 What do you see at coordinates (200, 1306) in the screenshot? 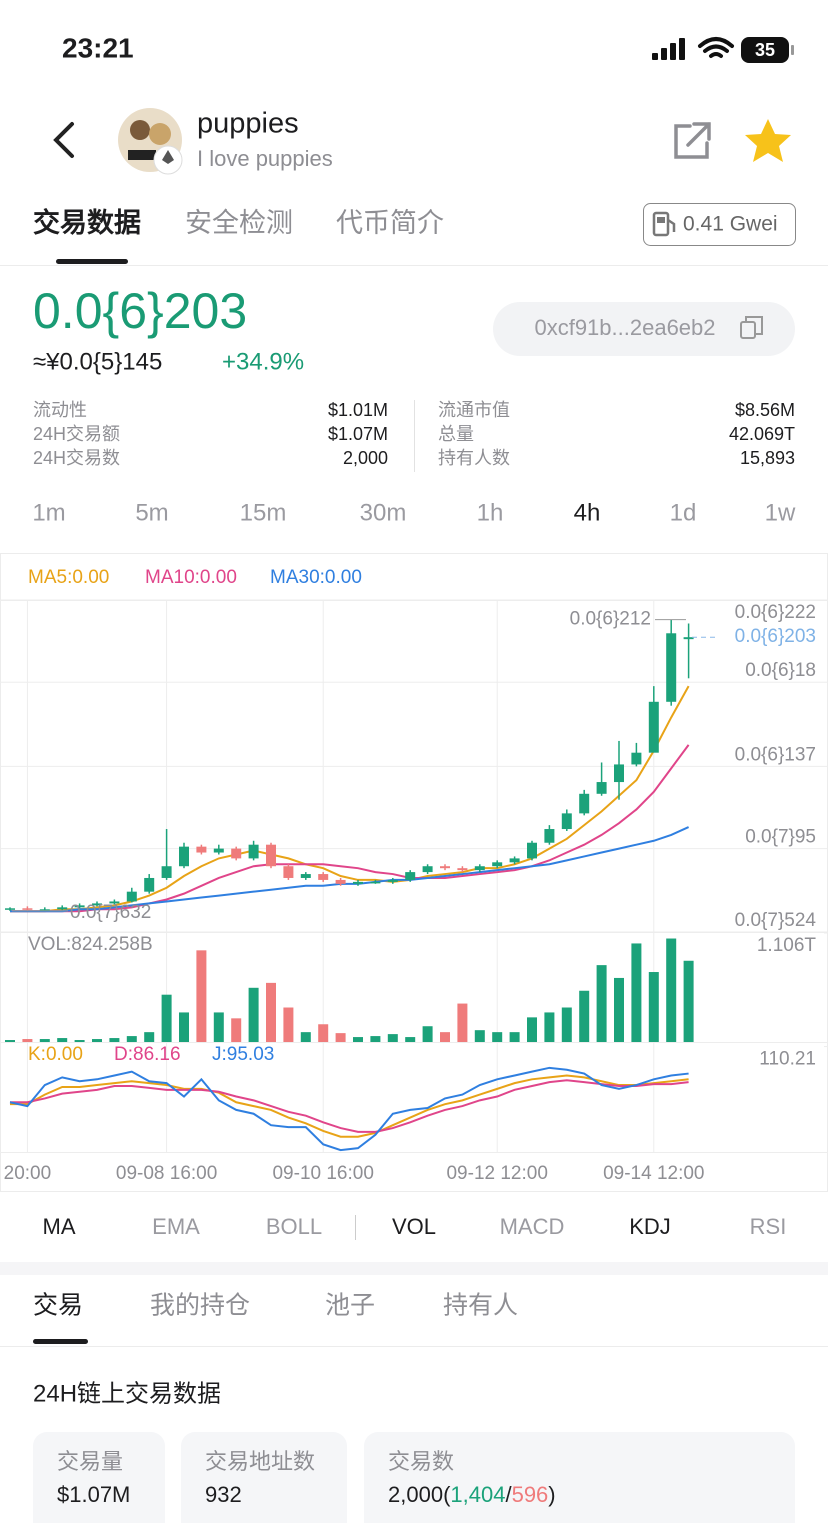
I see `bottom-tab: 我的持仓` at bounding box center [200, 1306].